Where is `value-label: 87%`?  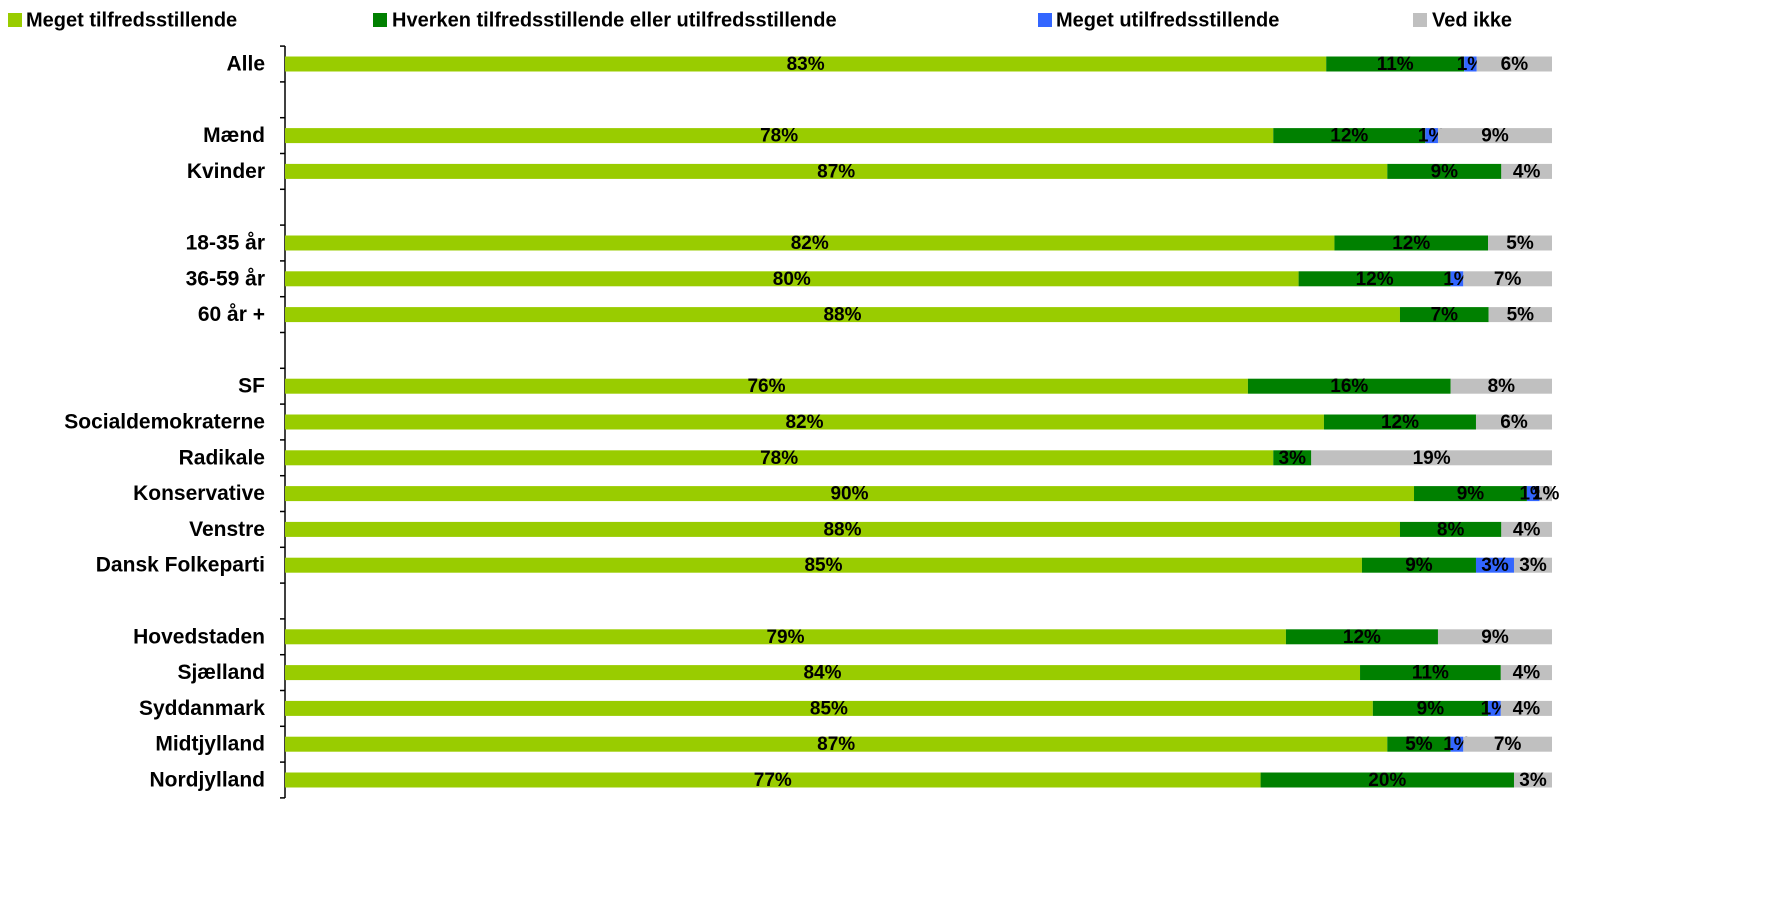 value-label: 87% is located at coordinates (836, 171).